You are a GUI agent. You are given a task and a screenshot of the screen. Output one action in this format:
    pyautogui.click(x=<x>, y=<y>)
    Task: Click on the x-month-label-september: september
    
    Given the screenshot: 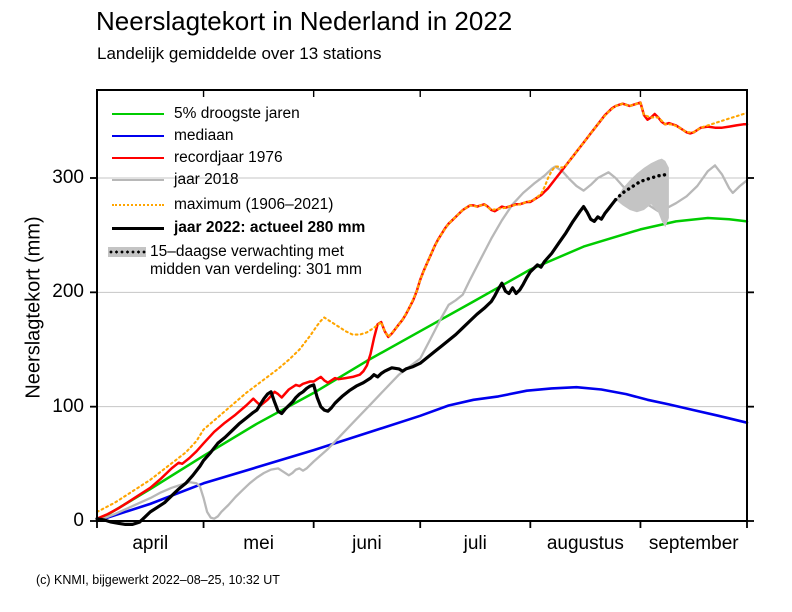 What is the action you would take?
    pyautogui.click(x=693, y=543)
    